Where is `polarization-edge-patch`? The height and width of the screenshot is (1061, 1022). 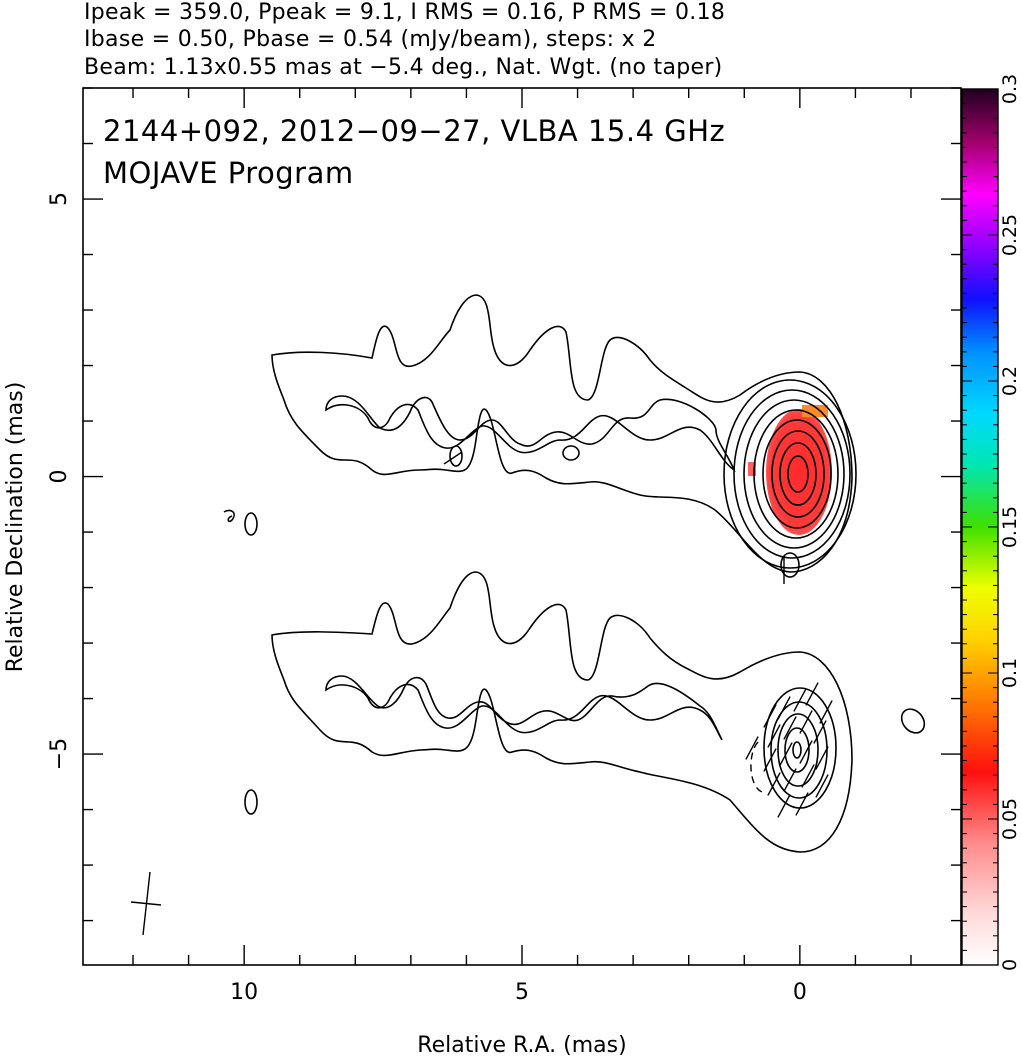 polarization-edge-patch is located at coordinates (752, 469).